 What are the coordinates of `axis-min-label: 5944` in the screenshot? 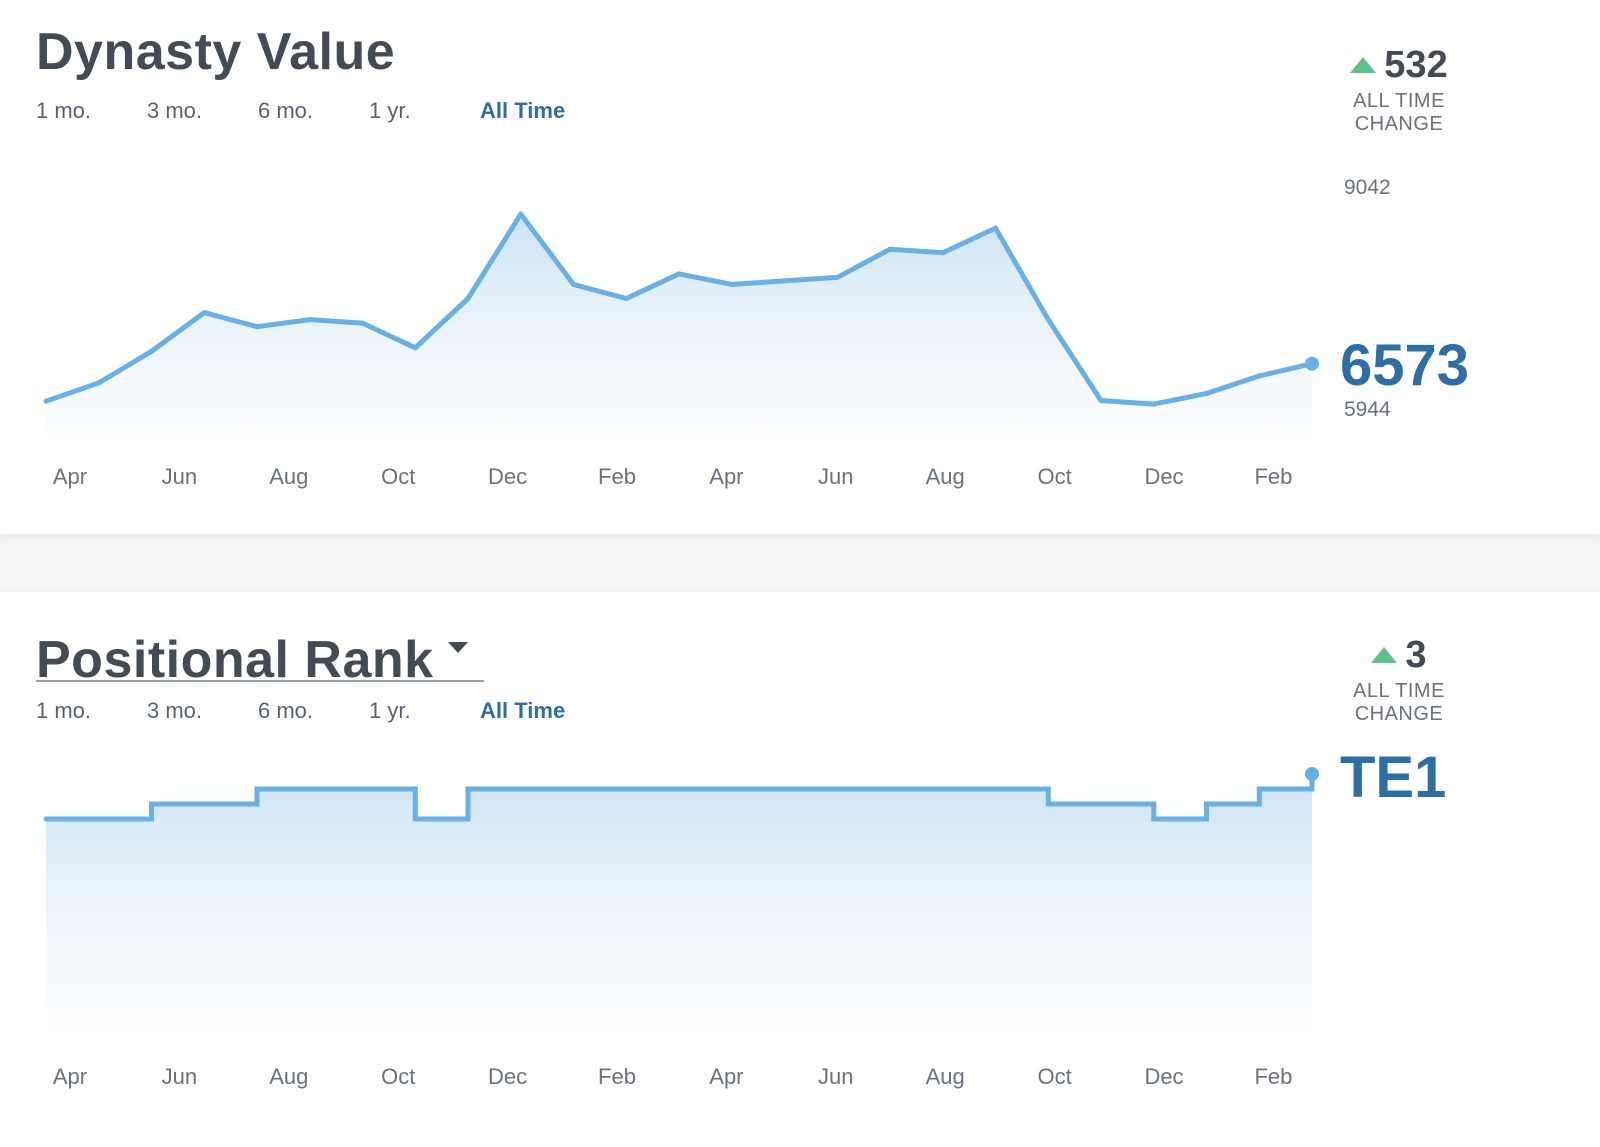 It's located at (1367, 409).